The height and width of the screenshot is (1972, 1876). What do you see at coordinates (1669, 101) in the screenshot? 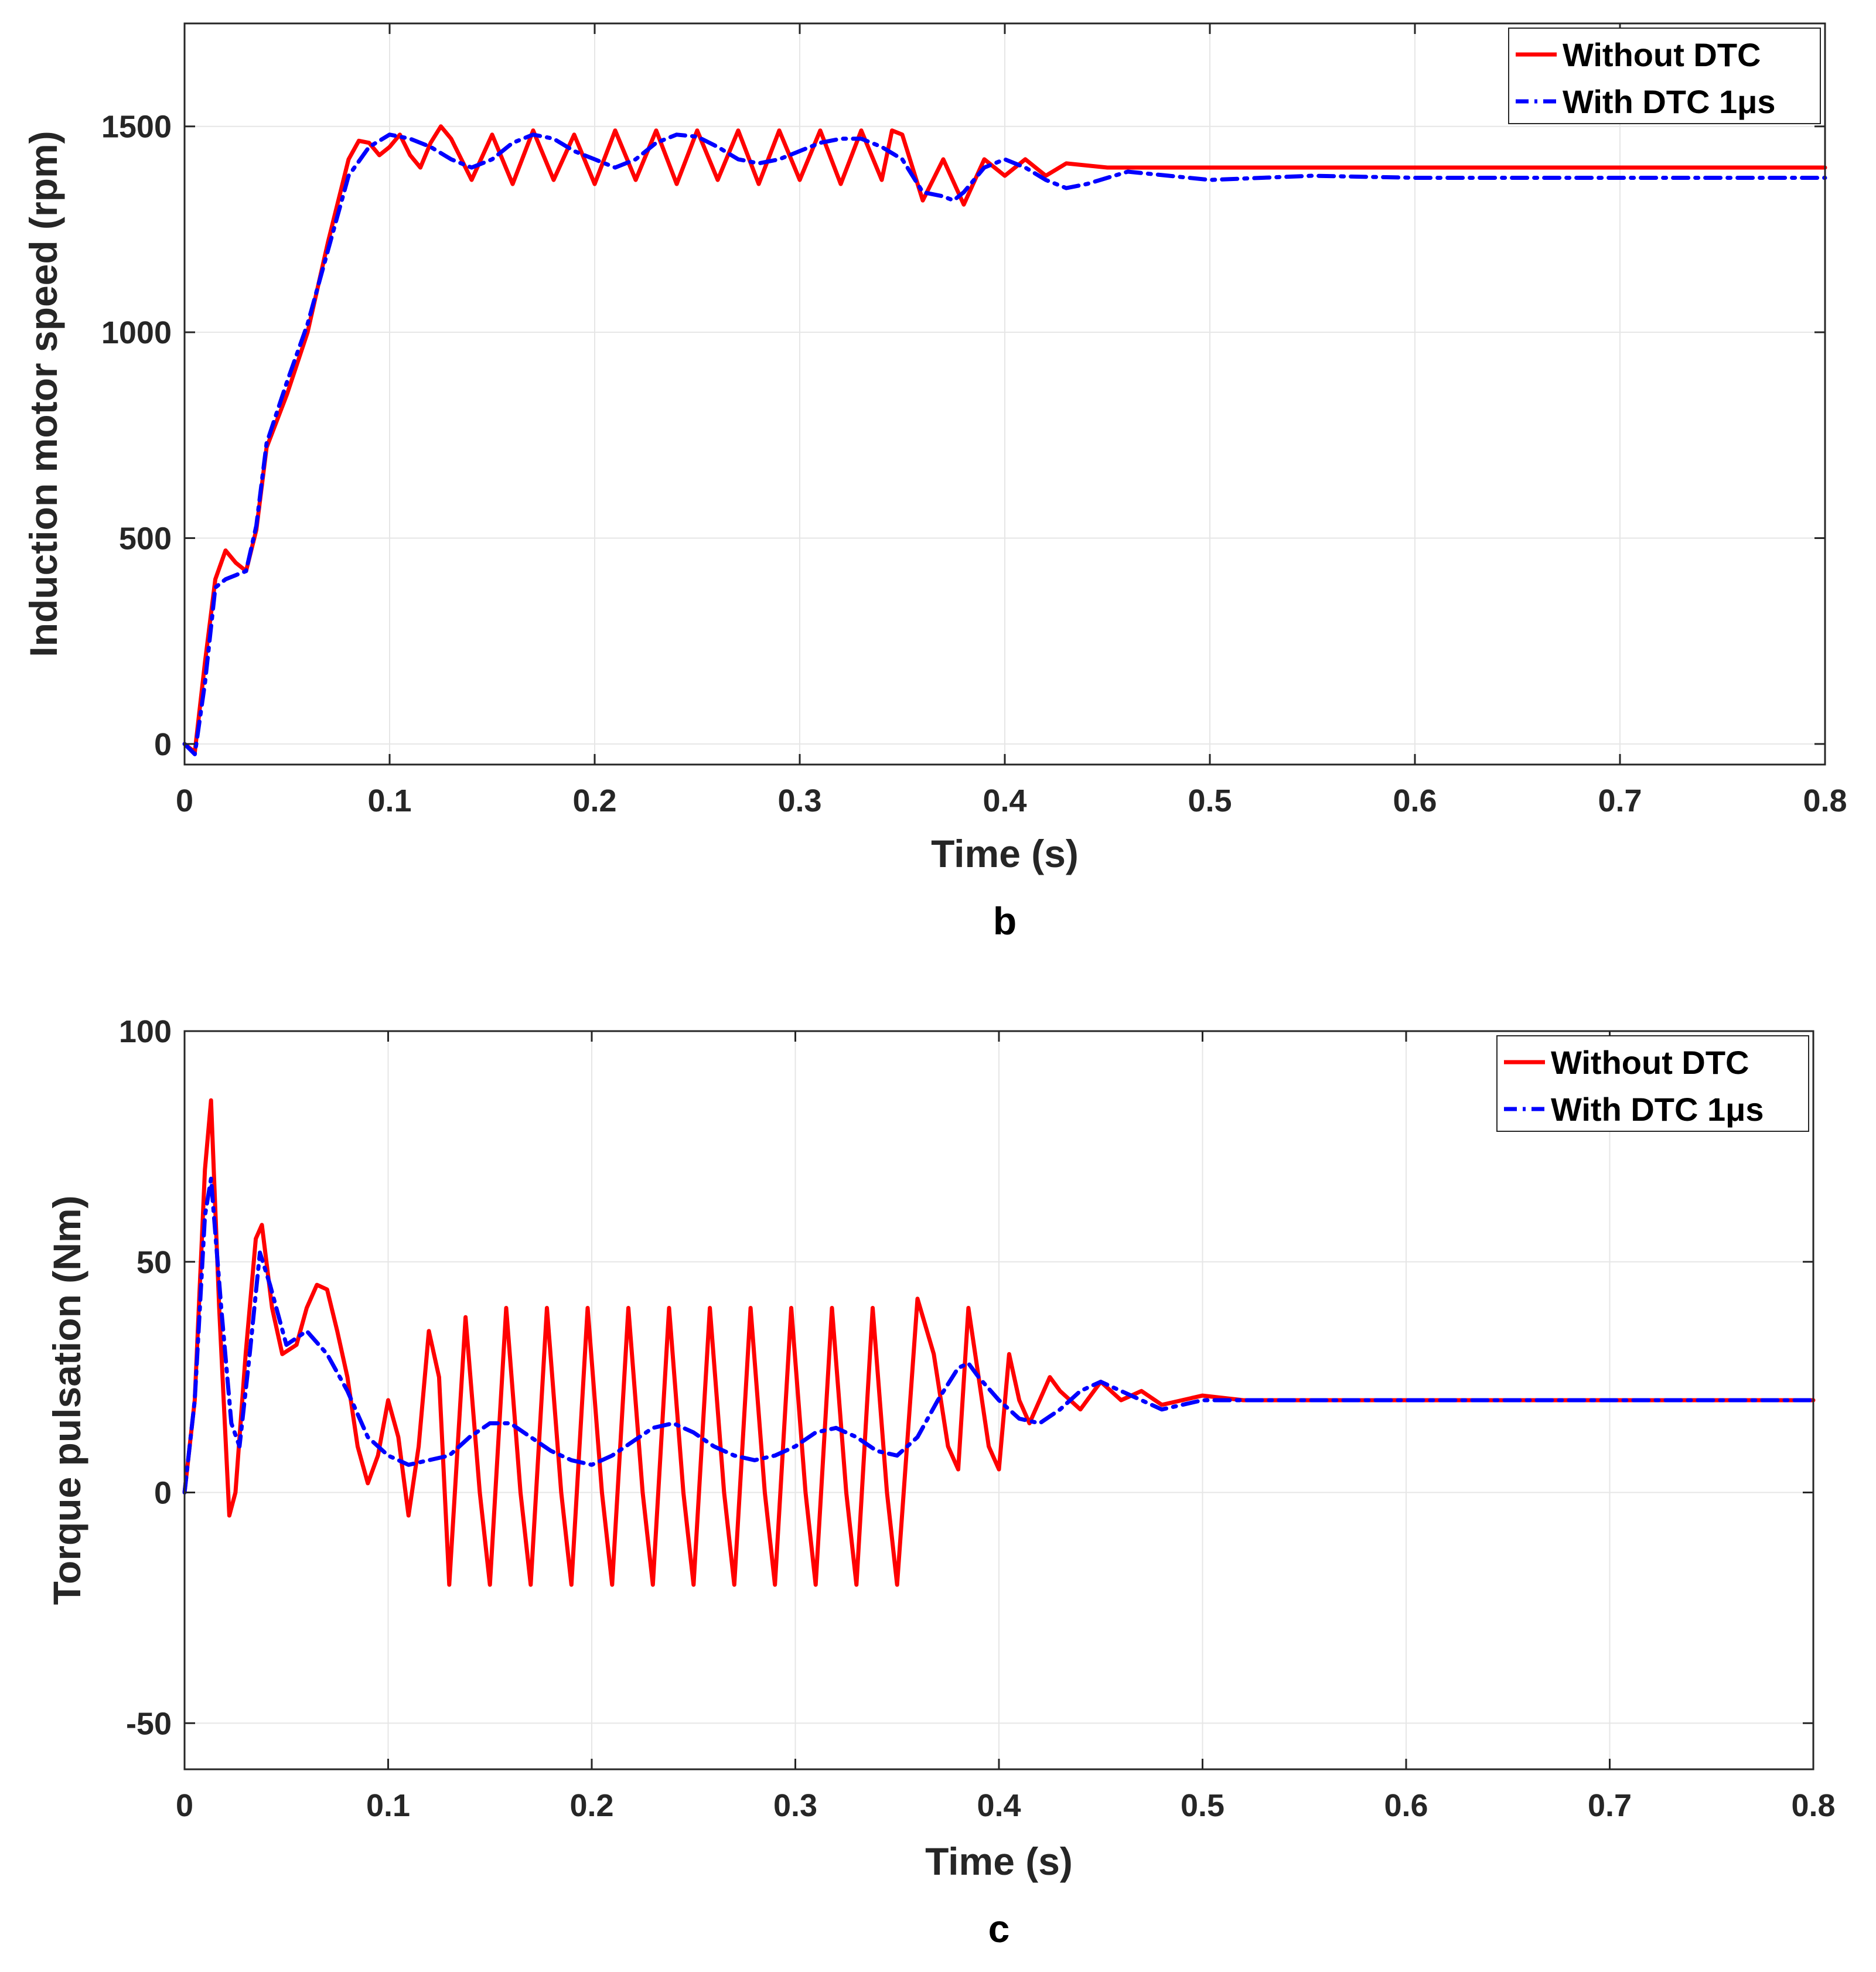
I see `speed-chart-legend-label-with-dtc: With DTC 1μs` at bounding box center [1669, 101].